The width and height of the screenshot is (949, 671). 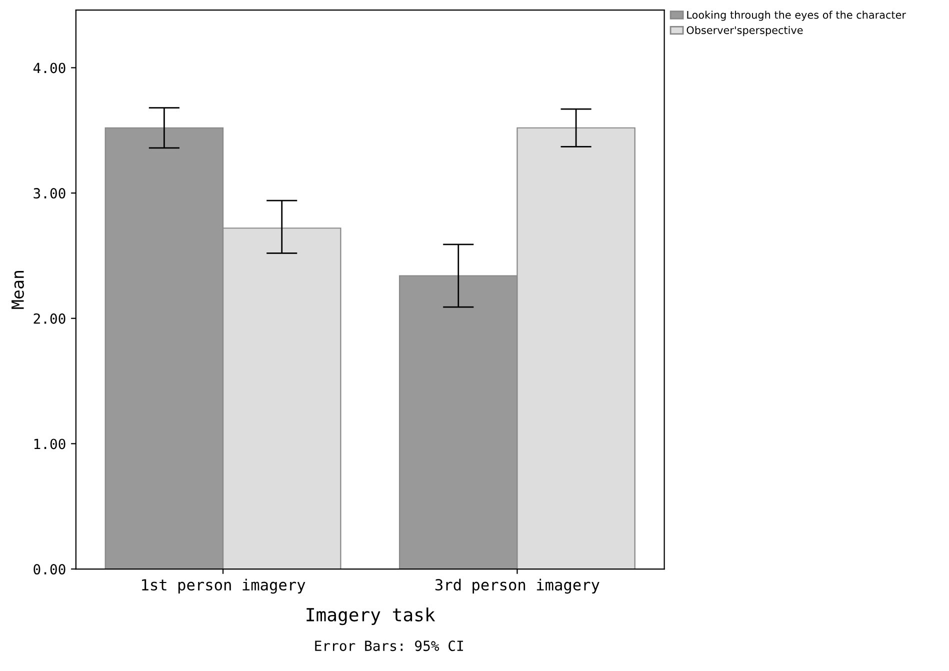 I want to click on y-tick-label: 3.00, so click(x=50, y=193).